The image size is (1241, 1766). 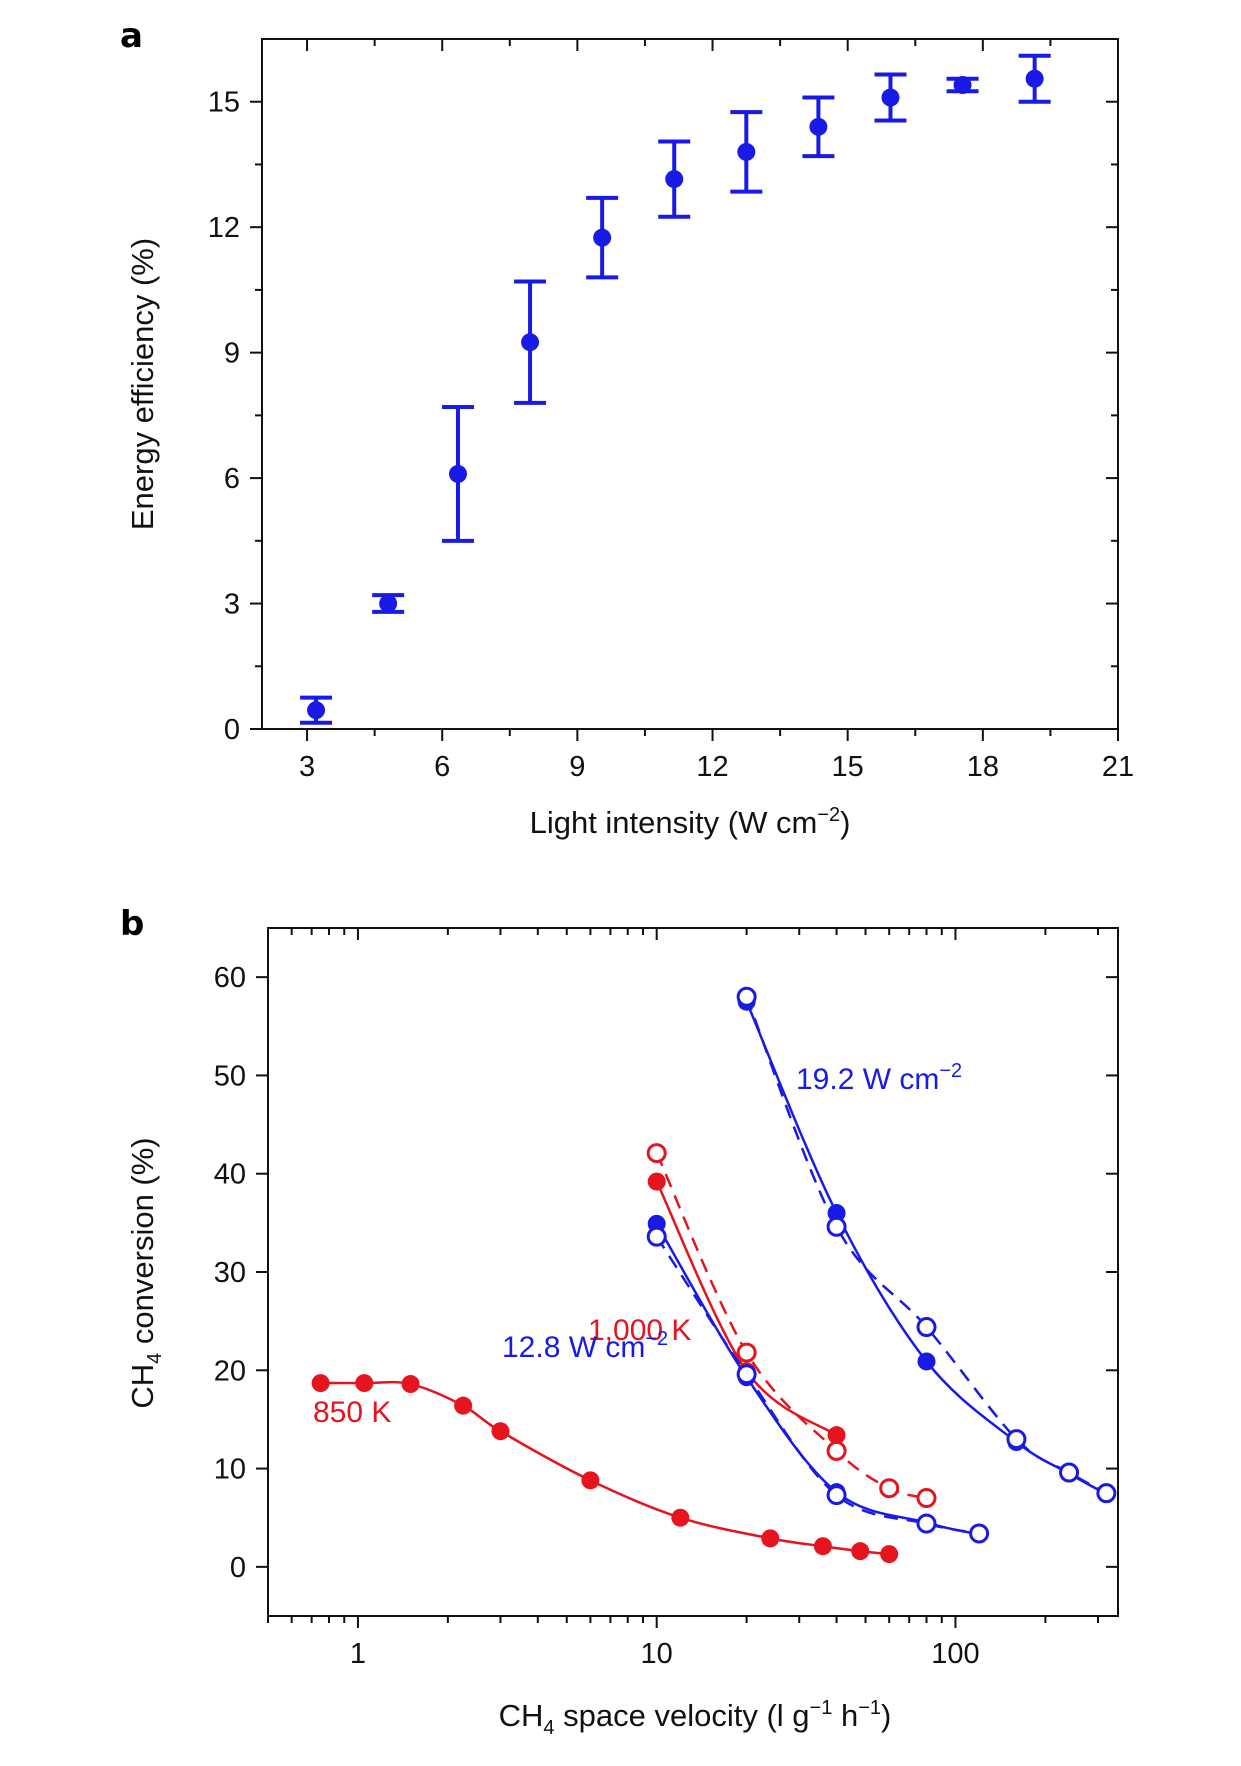 I want to click on x-tick-label-b: 10, so click(x=657, y=1654).